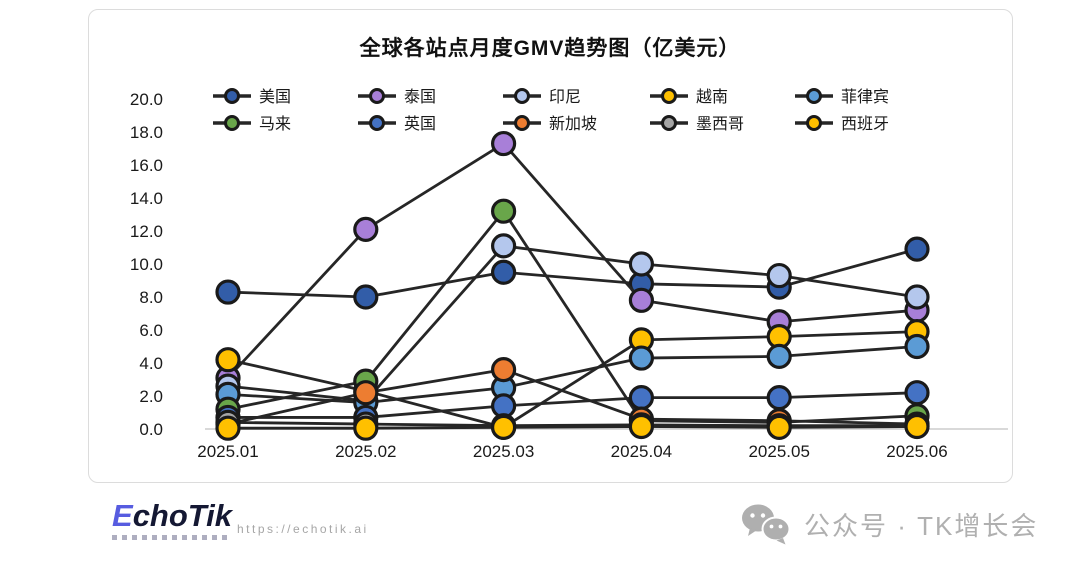  I want to click on data-point-印尼-2025.05, so click(779, 275).